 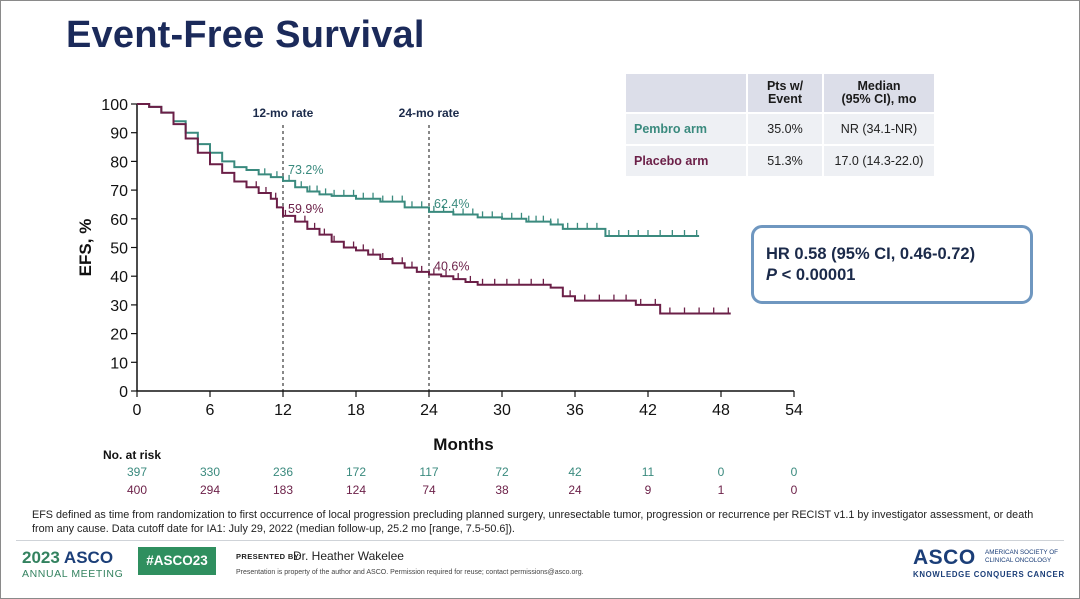 I want to click on survival-curve-pembro-arm, so click(x=418, y=170).